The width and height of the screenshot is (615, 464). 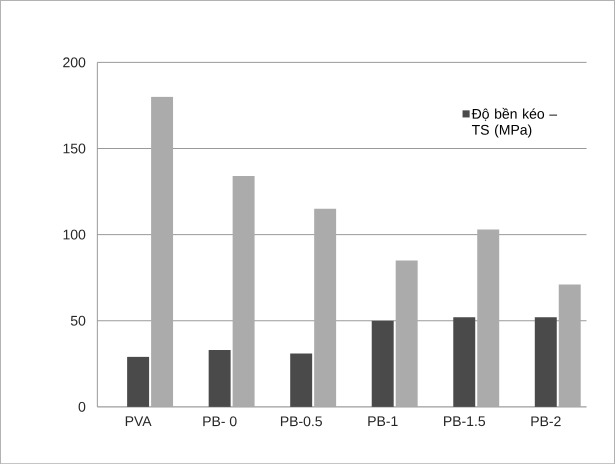 What do you see at coordinates (78, 321) in the screenshot?
I see `y-tick-label: 50` at bounding box center [78, 321].